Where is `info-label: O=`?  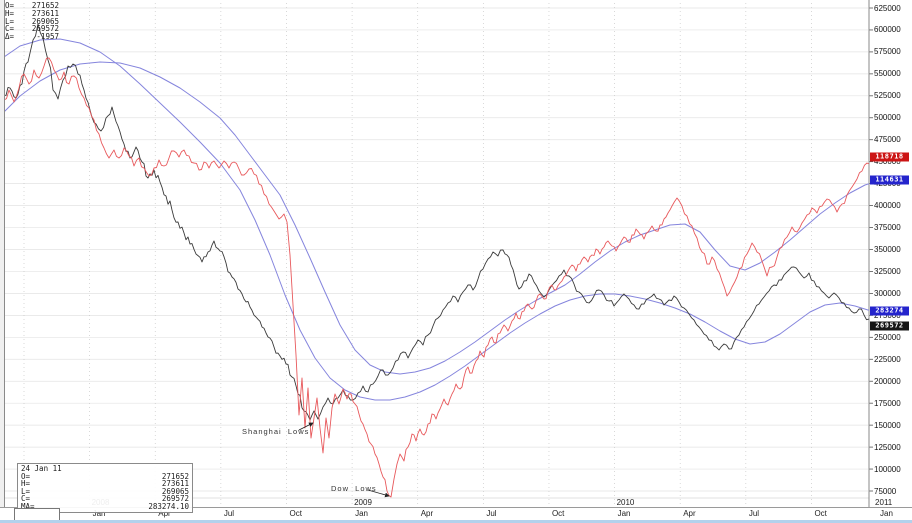 info-label: O= is located at coordinates (26, 476).